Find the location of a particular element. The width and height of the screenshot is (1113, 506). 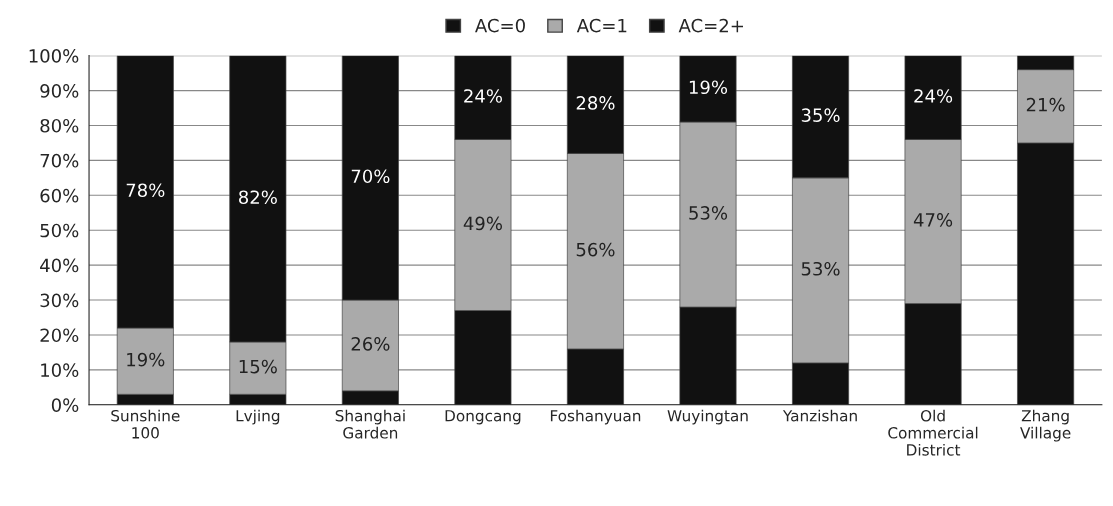

x-tick-label: Yanzishan is located at coordinates (819, 415).